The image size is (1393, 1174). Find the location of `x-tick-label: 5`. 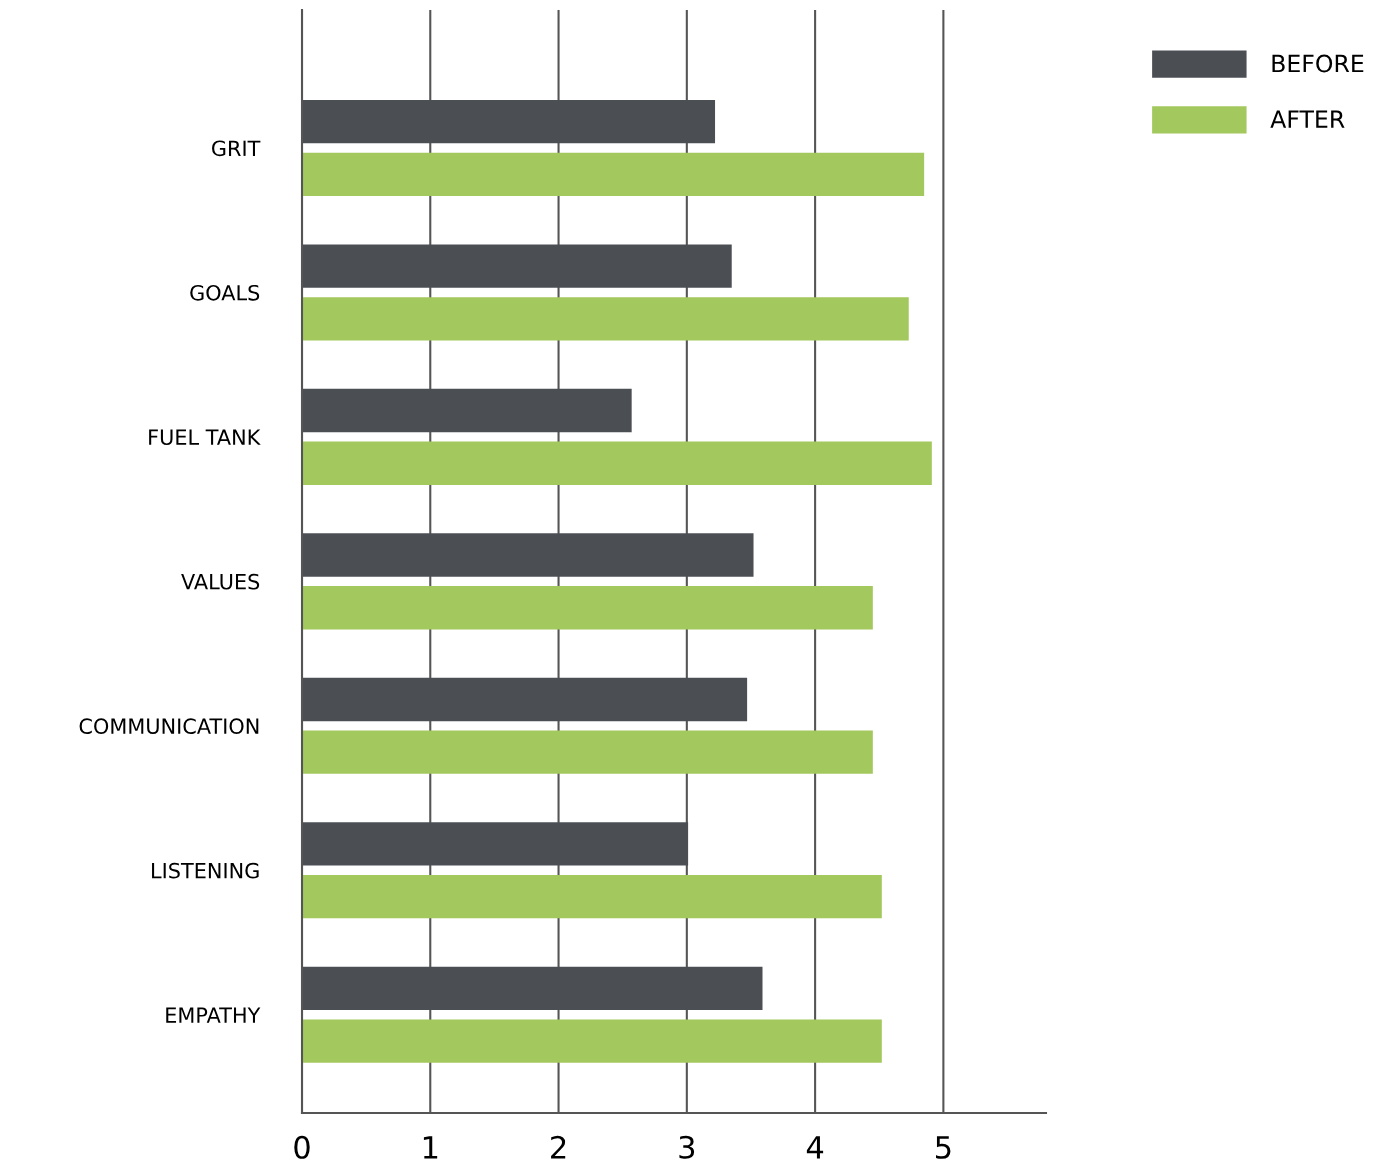

x-tick-label: 5 is located at coordinates (943, 1147).